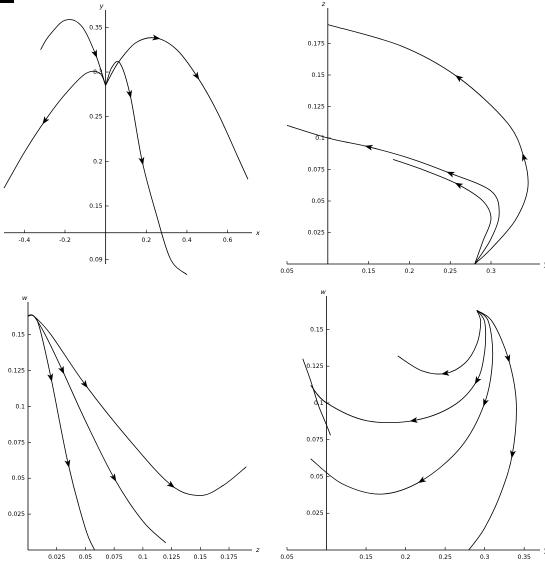  I want to click on corner-mark, so click(7, 1).